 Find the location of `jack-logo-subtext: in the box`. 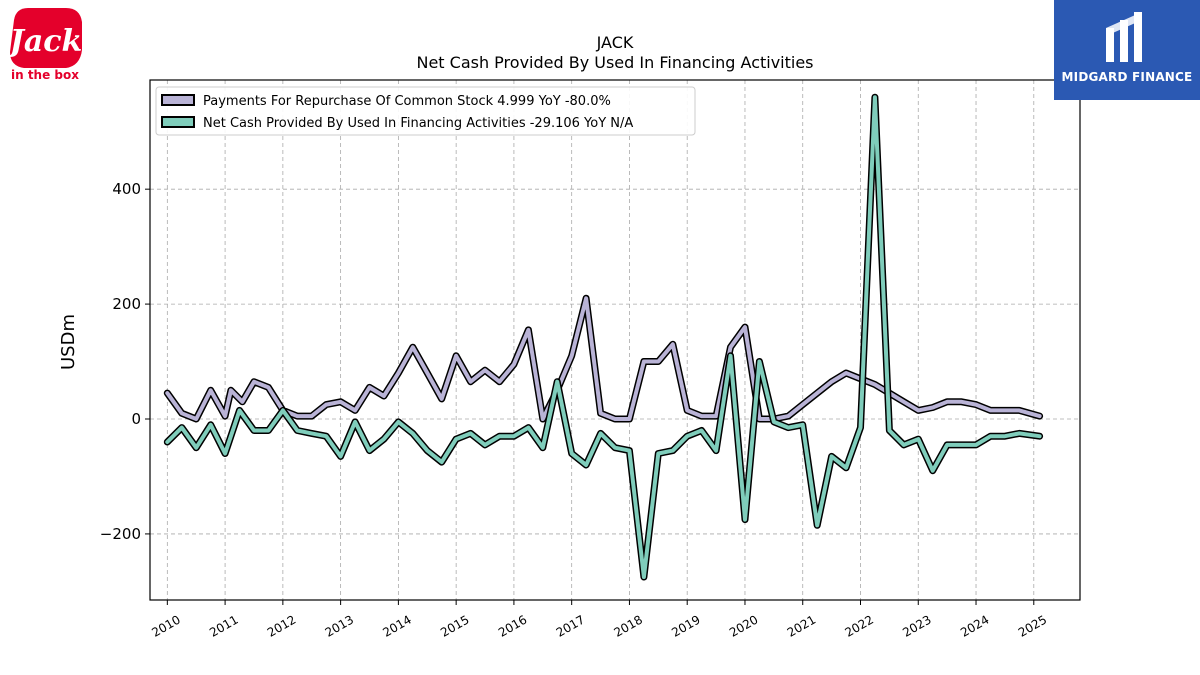

jack-logo-subtext: in the box is located at coordinates (44, 75).